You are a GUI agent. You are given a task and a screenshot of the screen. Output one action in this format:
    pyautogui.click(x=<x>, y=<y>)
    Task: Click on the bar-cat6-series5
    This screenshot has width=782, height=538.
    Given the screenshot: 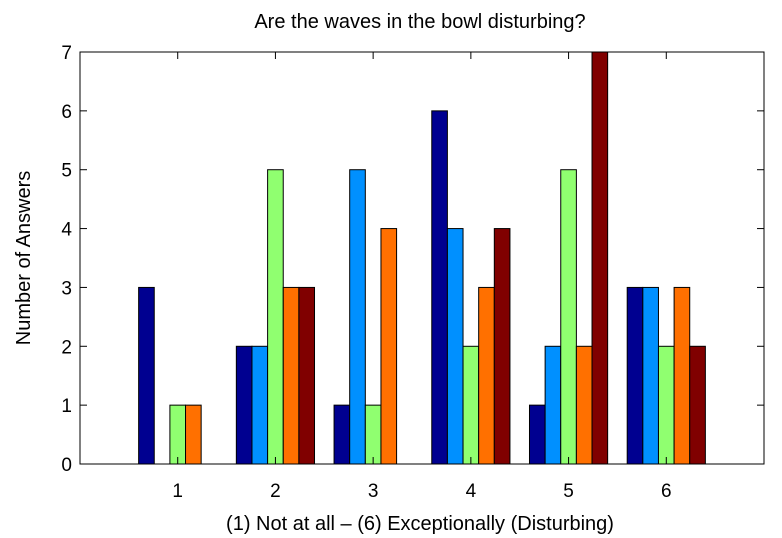 What is the action you would take?
    pyautogui.click(x=697, y=405)
    